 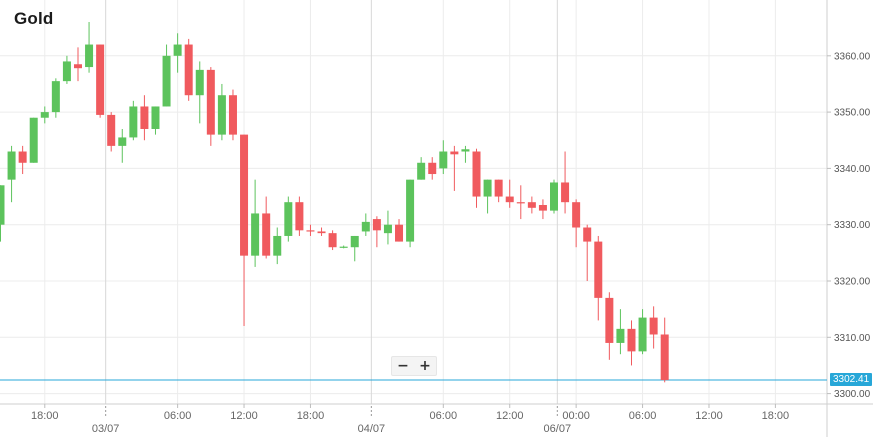 What do you see at coordinates (852, 56) in the screenshot?
I see `y-tick-label: 3360.00` at bounding box center [852, 56].